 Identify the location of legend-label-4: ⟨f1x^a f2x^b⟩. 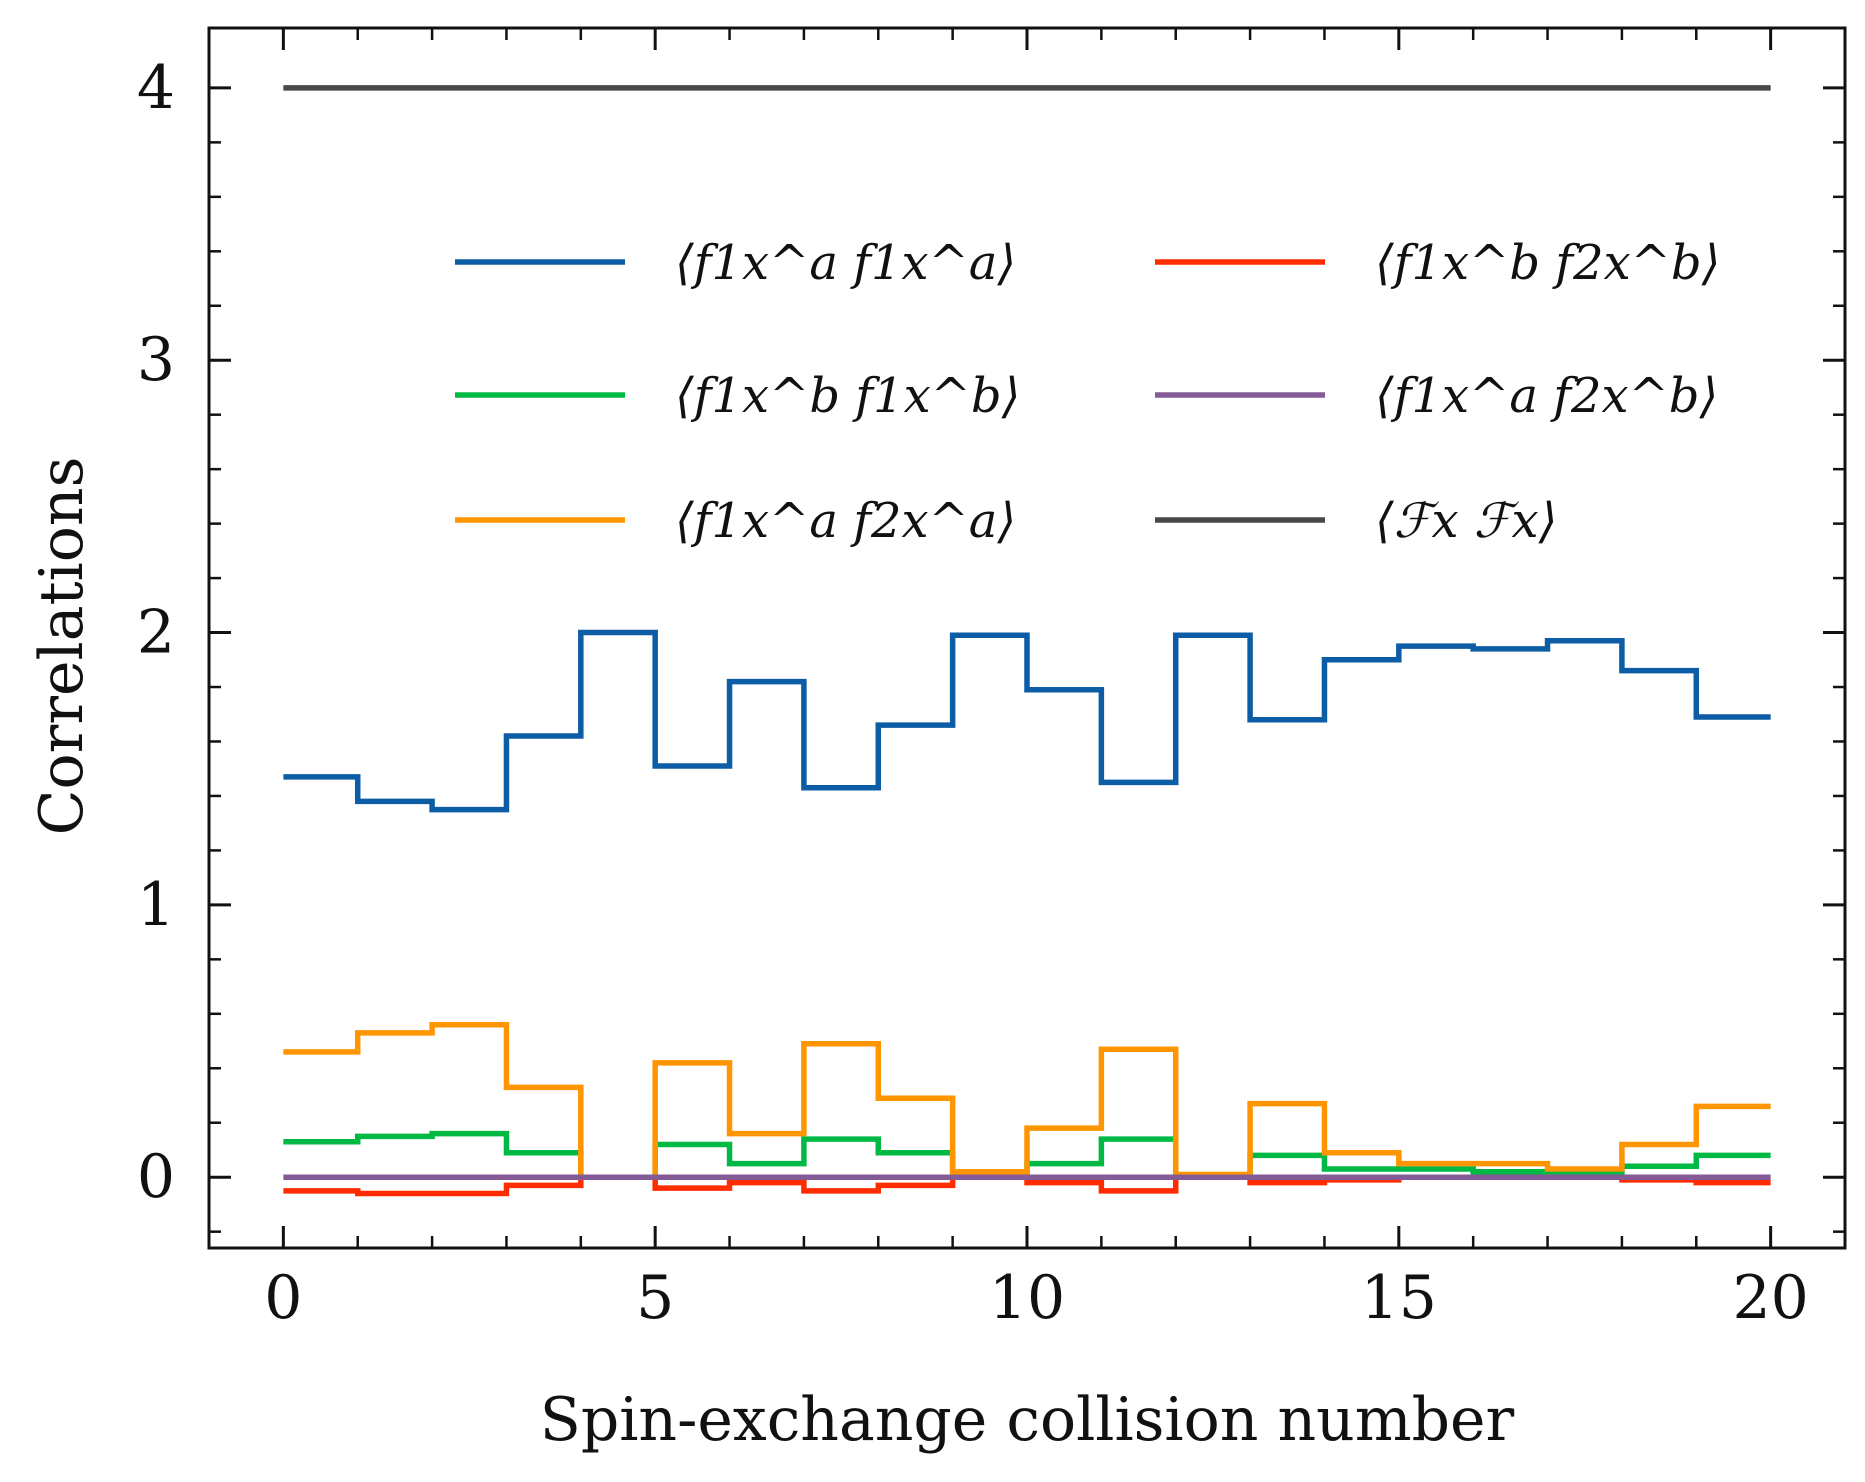
(1546, 396).